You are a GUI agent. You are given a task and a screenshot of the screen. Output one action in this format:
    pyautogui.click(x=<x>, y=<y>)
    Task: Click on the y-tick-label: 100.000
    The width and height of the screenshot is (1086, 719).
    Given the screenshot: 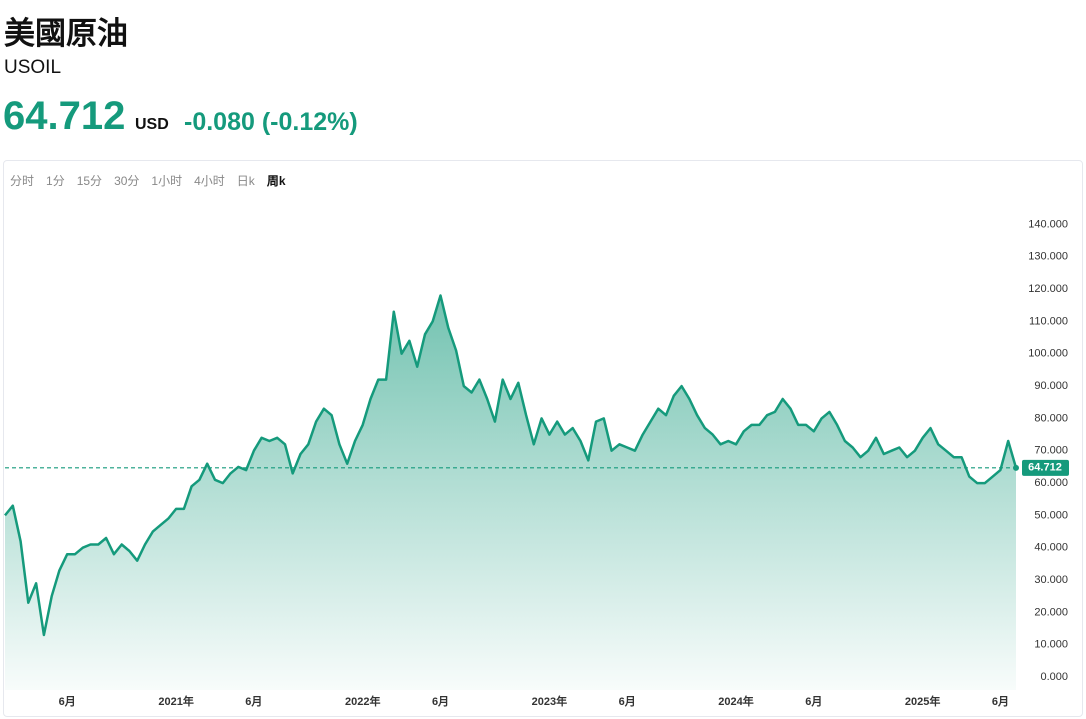 What is the action you would take?
    pyautogui.click(x=1048, y=354)
    